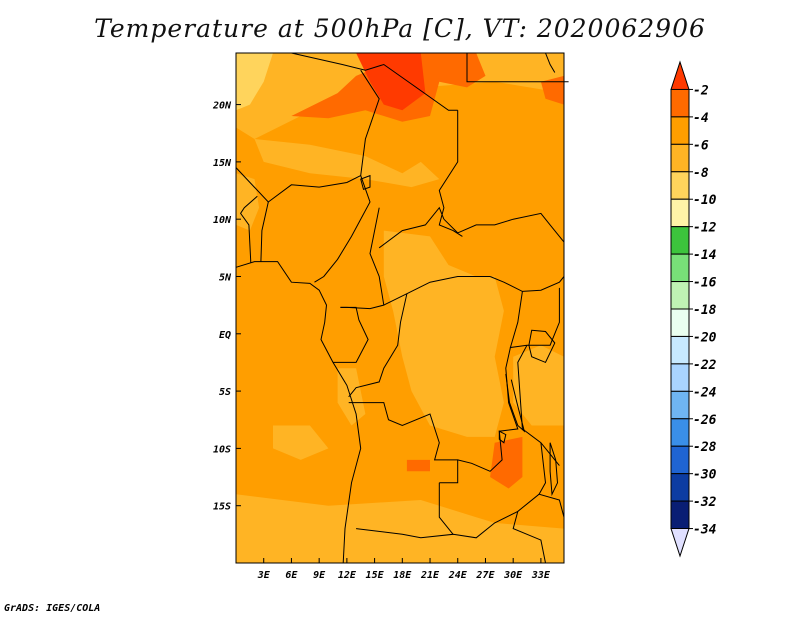  Describe the element at coordinates (365, 182) in the screenshot. I see `lake-chad` at that location.